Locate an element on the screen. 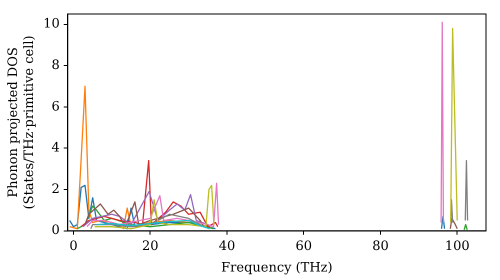 Image resolution: width=500 pixels, height=280 pixels. y-tick-label: 6 is located at coordinates (55, 106).